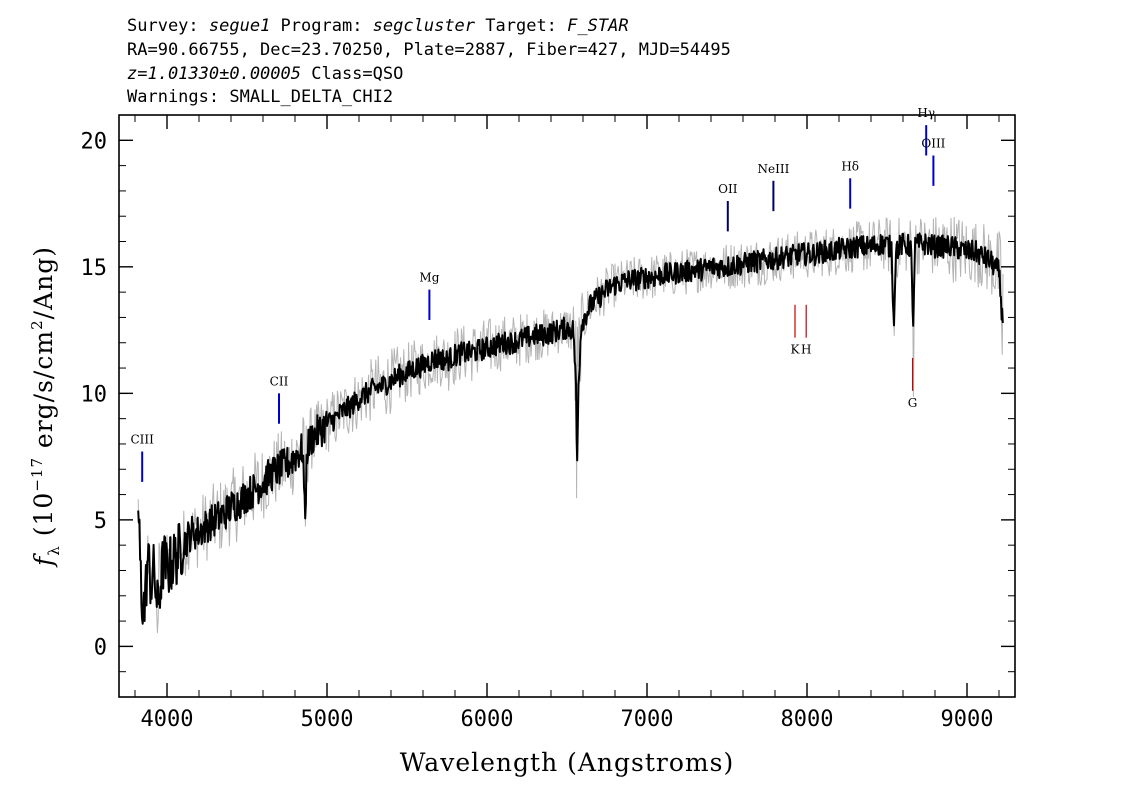 The height and width of the screenshot is (810, 1134). Describe the element at coordinates (279, 381) in the screenshot. I see `emission-line-label-cii: CII` at that location.